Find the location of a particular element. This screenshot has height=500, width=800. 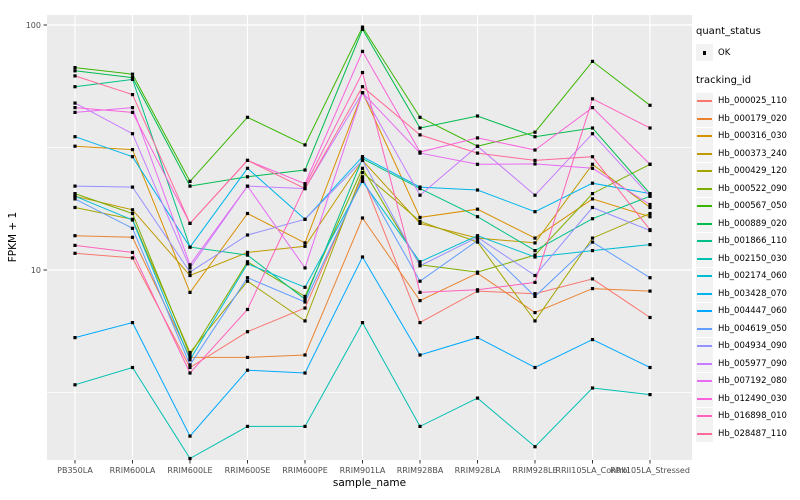

legend-item-label: Hb_004619_050 is located at coordinates (752, 328).